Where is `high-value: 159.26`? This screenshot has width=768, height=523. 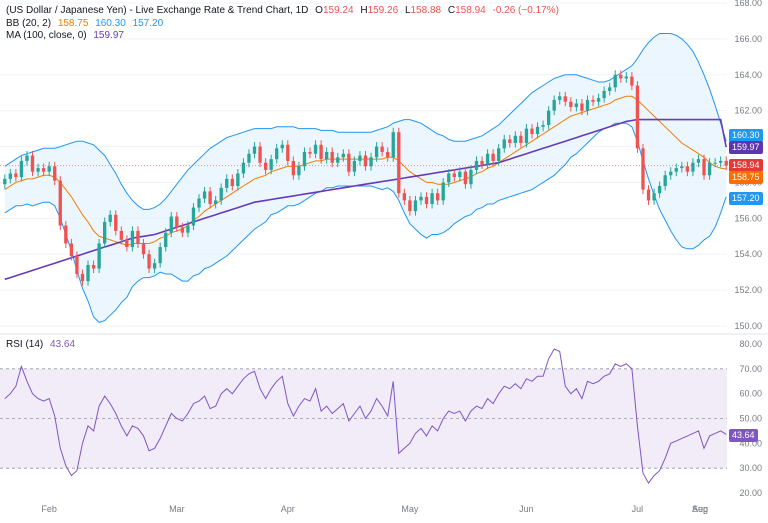
high-value: 159.26 is located at coordinates (383, 10).